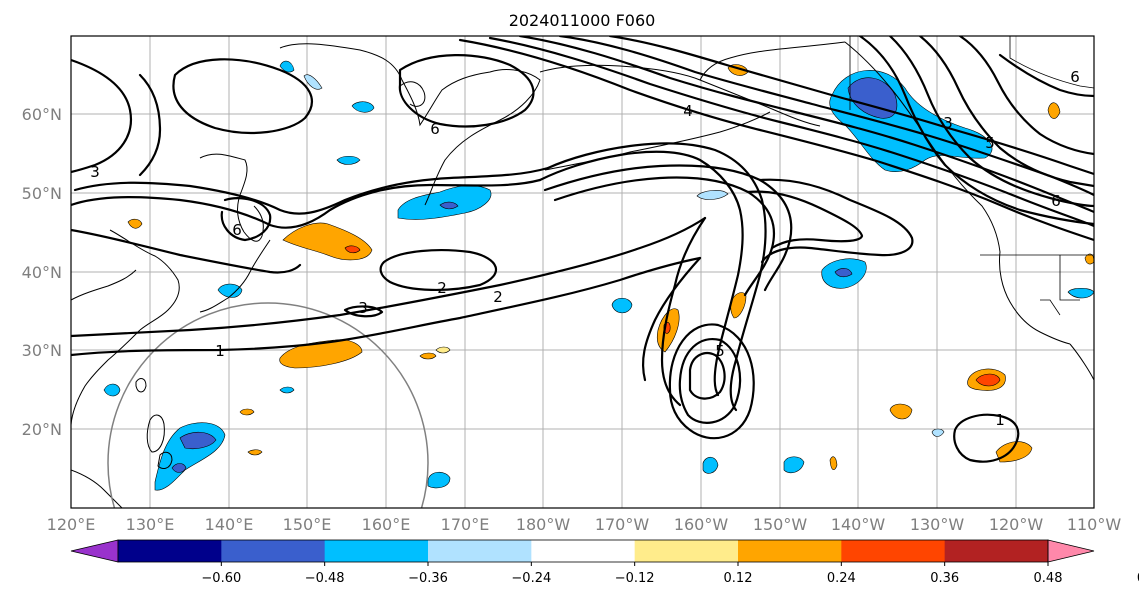 The image size is (1139, 601). Describe the element at coordinates (944, 578) in the screenshot. I see `colorbar-tick-label: 0.36` at that location.